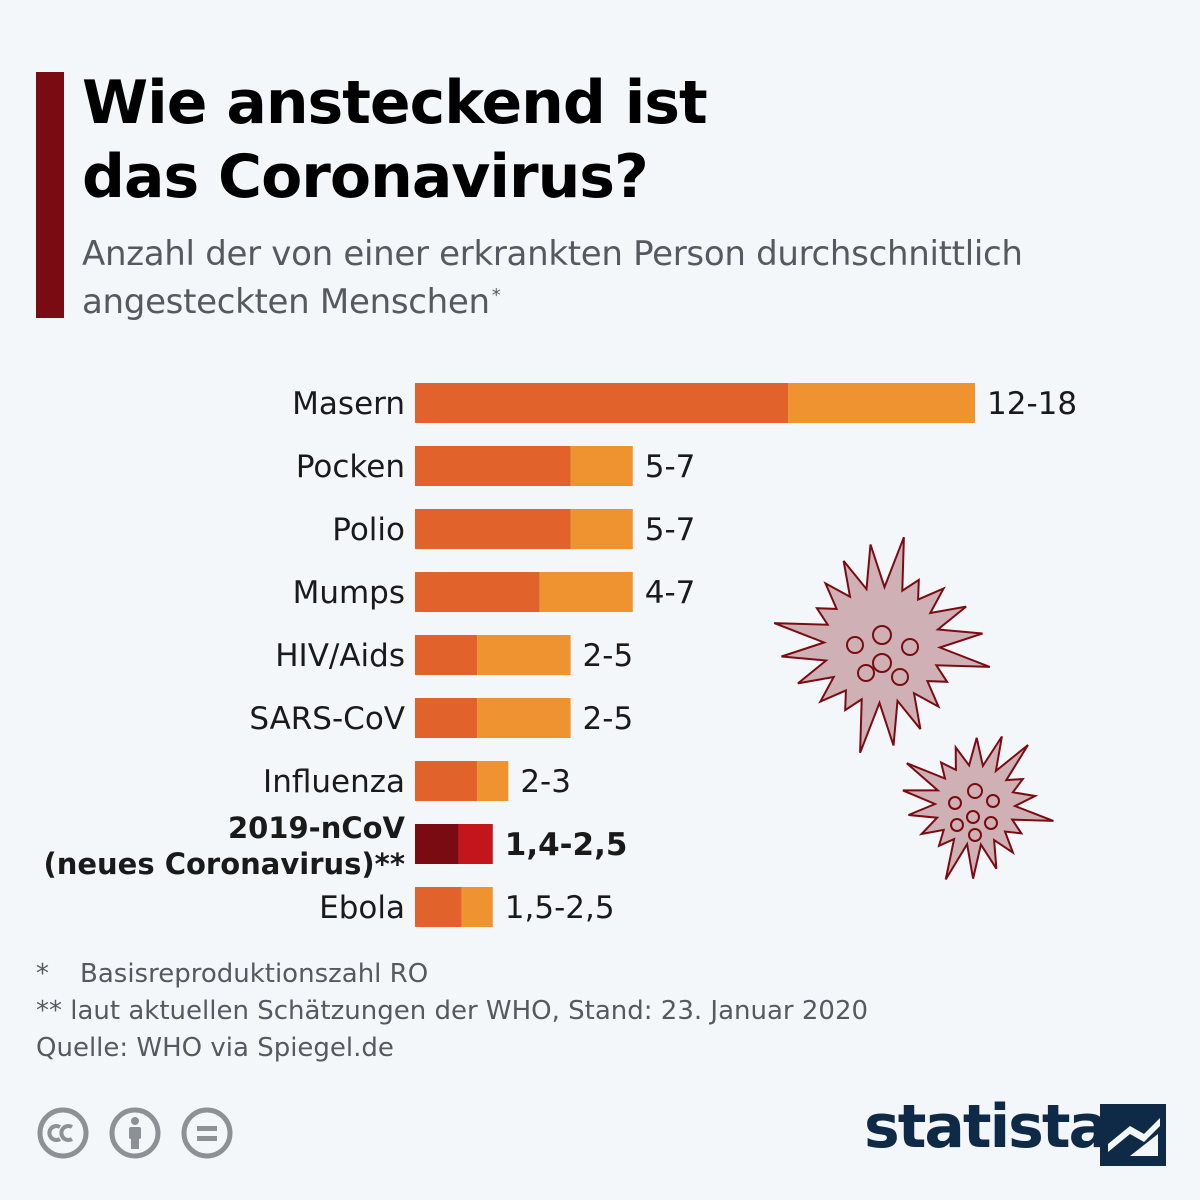  I want to click on subtitle-footnote-mark: *, so click(496, 295).